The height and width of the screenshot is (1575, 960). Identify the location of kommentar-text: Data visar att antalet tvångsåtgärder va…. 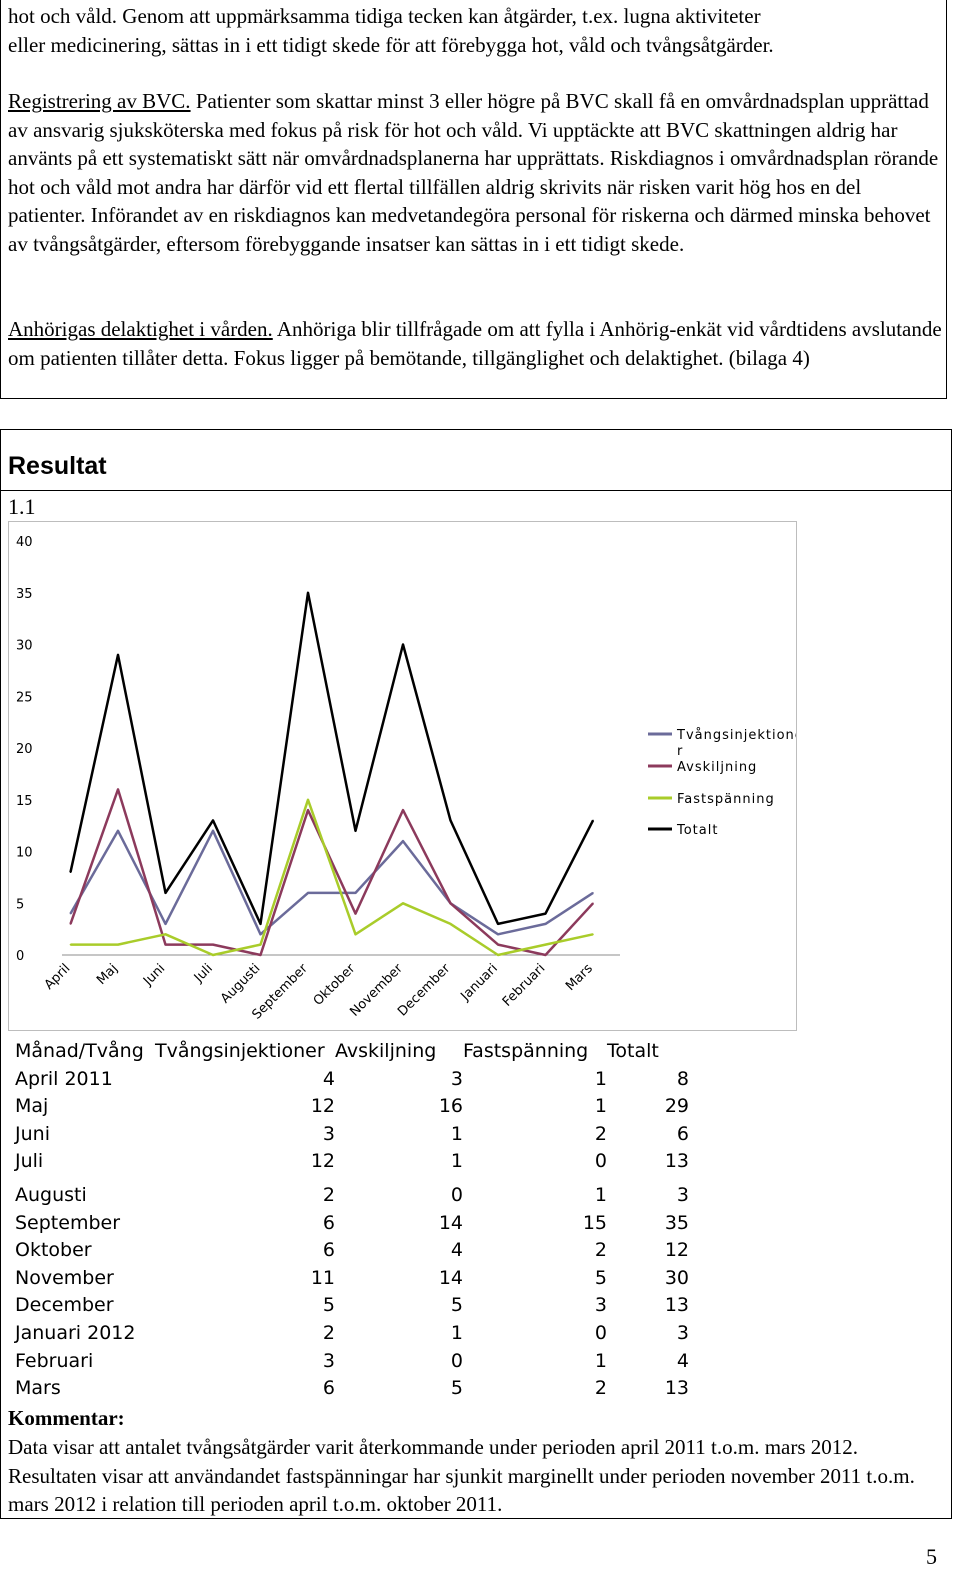
(461, 1475).